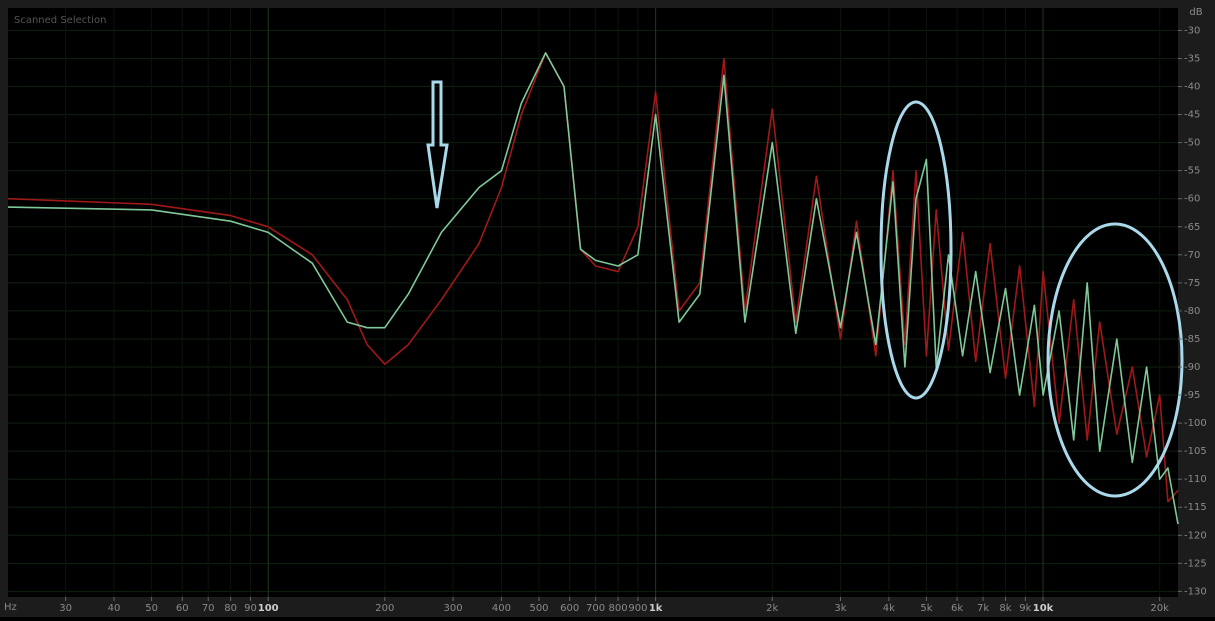  I want to click on x-tick-label: 30, so click(65, 608).